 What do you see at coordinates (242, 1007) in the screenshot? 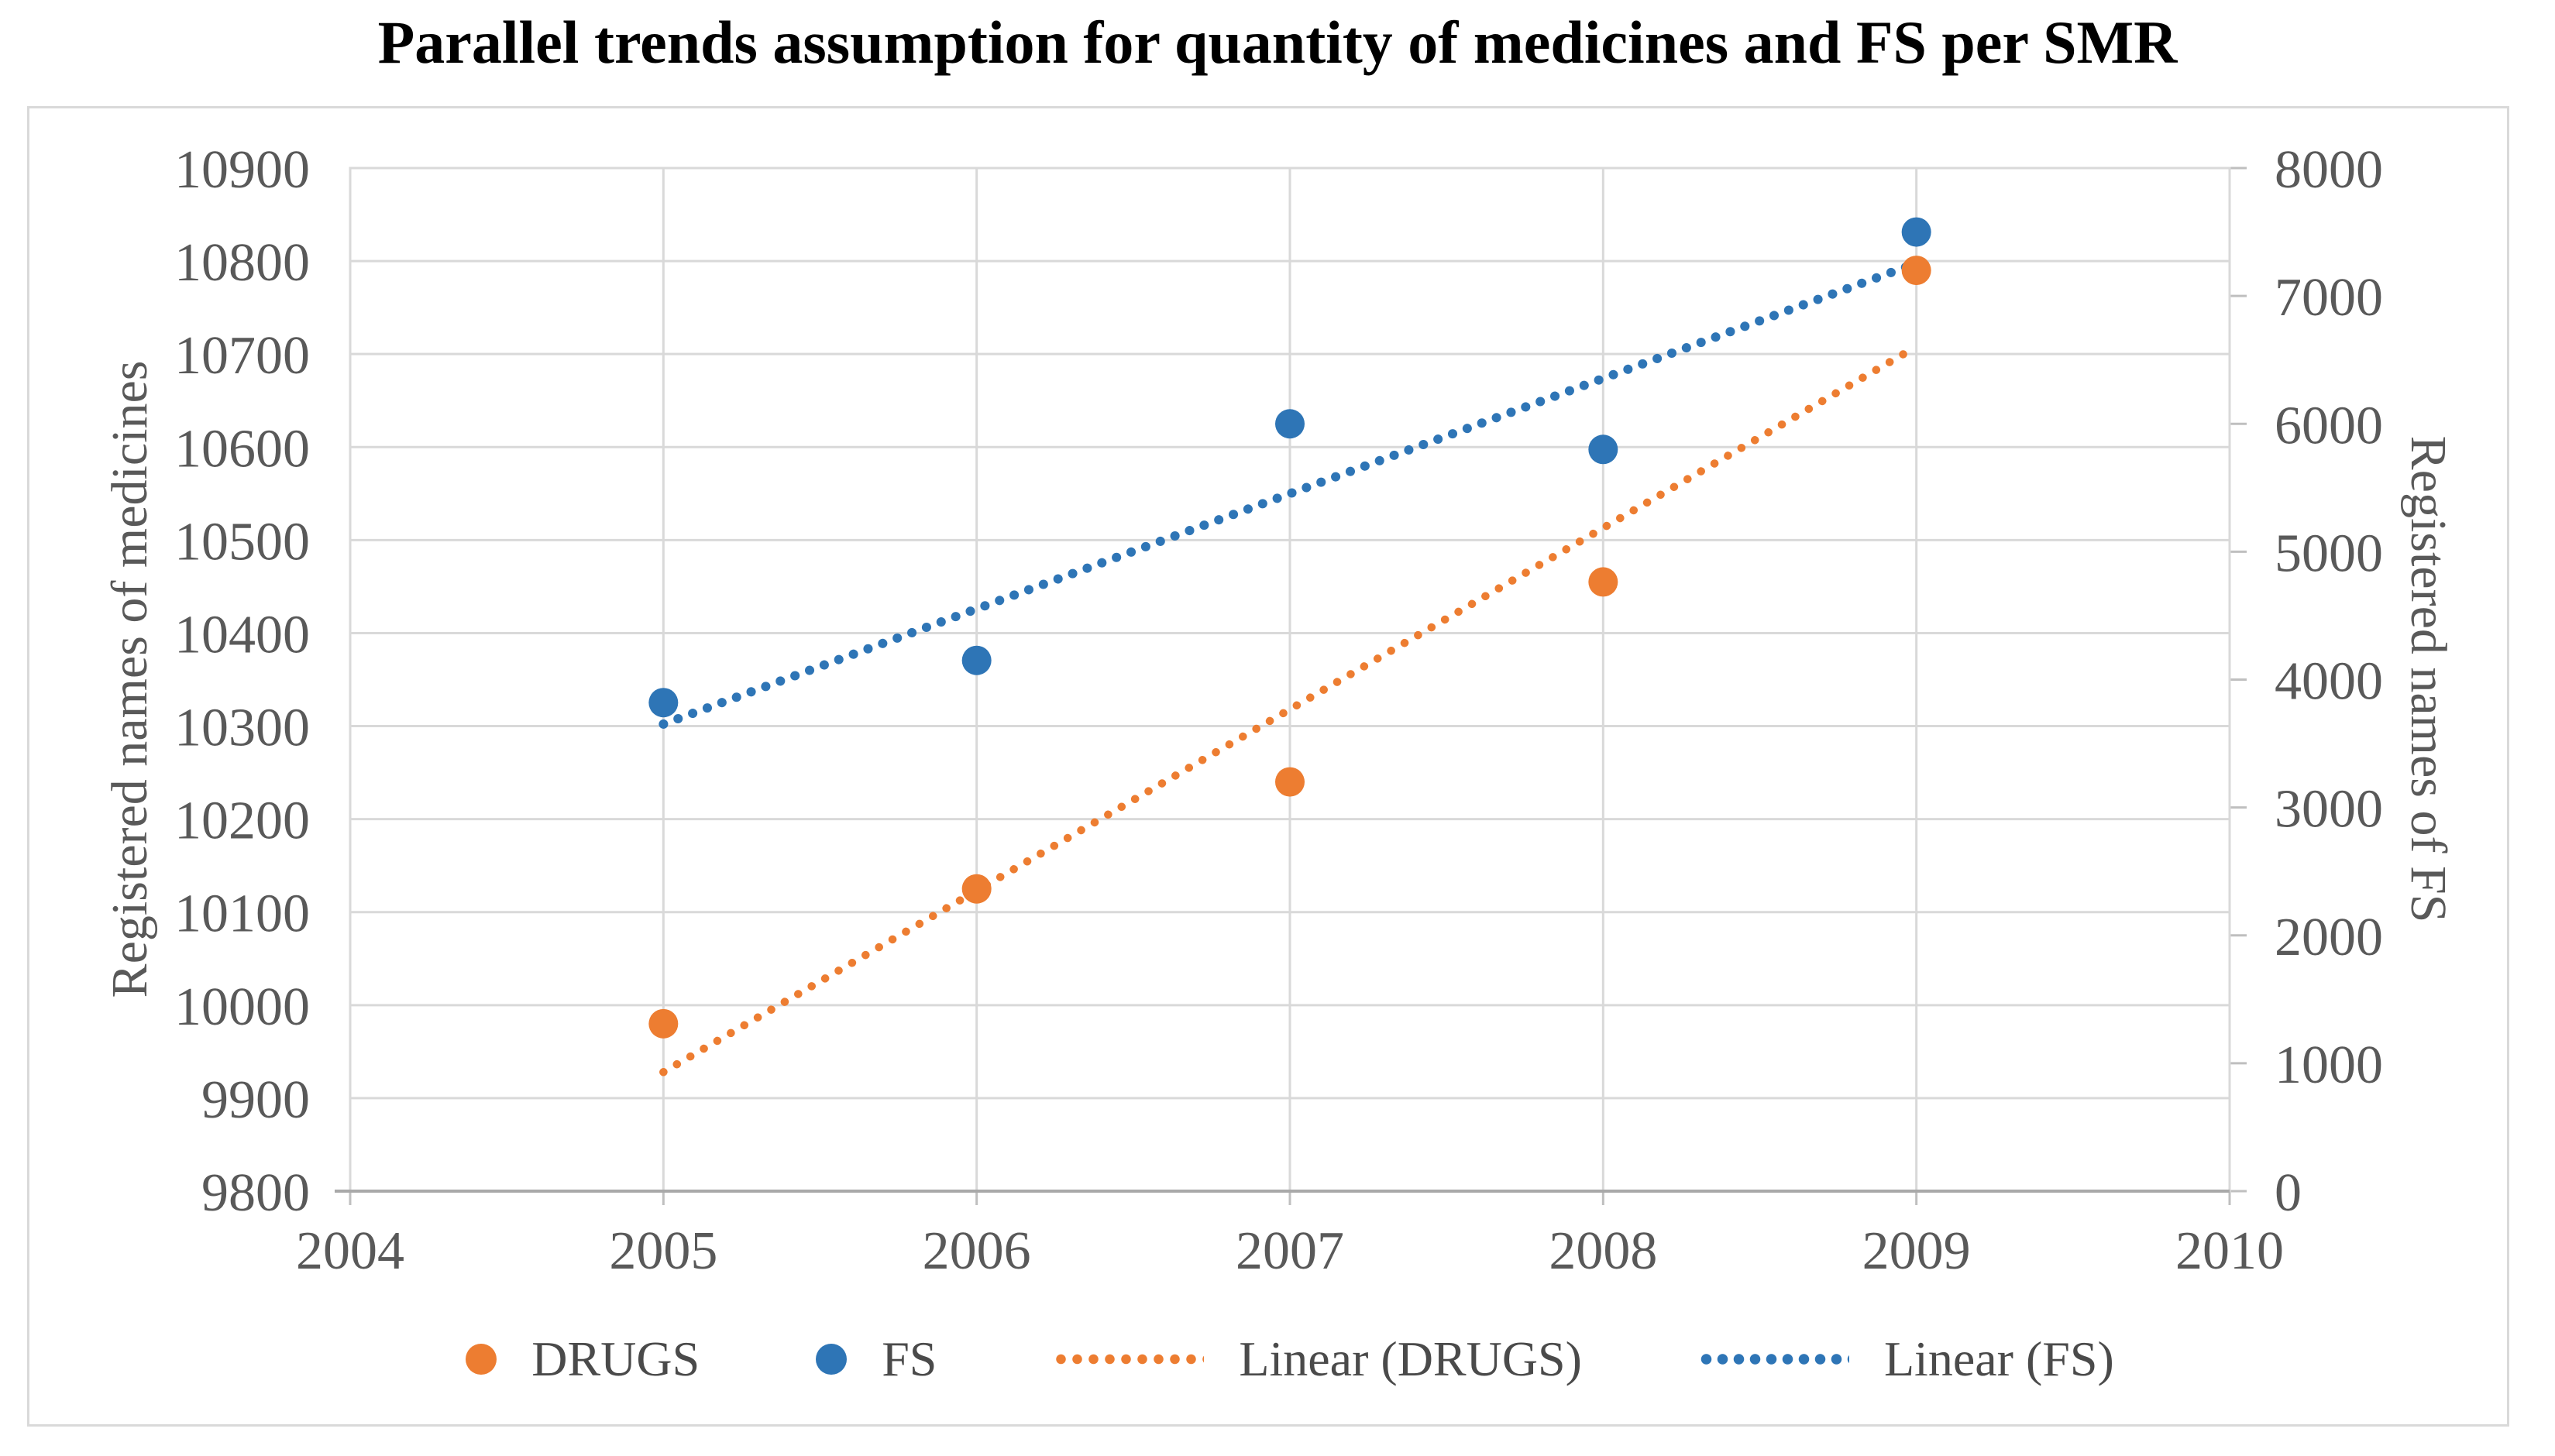
I see `left-axis-tick-label: 10000` at bounding box center [242, 1007].